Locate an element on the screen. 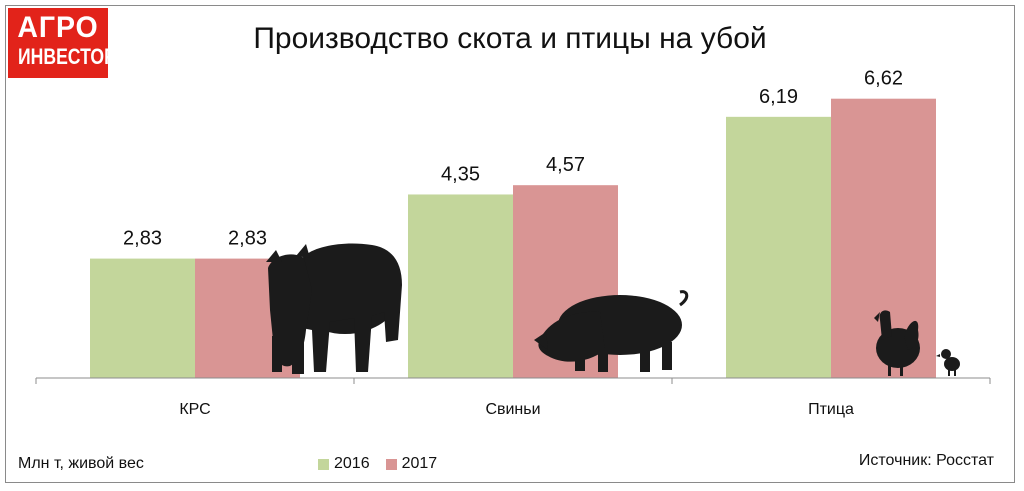 This screenshot has height=491, width=1024. data-label-2016-1: 4,35 is located at coordinates (460, 174).